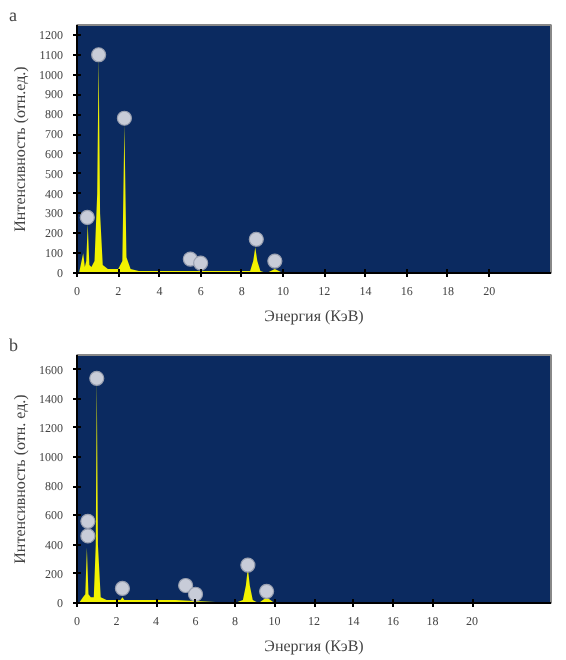 This screenshot has height=660, width=566. What do you see at coordinates (20, 148) in the screenshot?
I see `y-axis-title: Интенсивность (отн.ед.)` at bounding box center [20, 148].